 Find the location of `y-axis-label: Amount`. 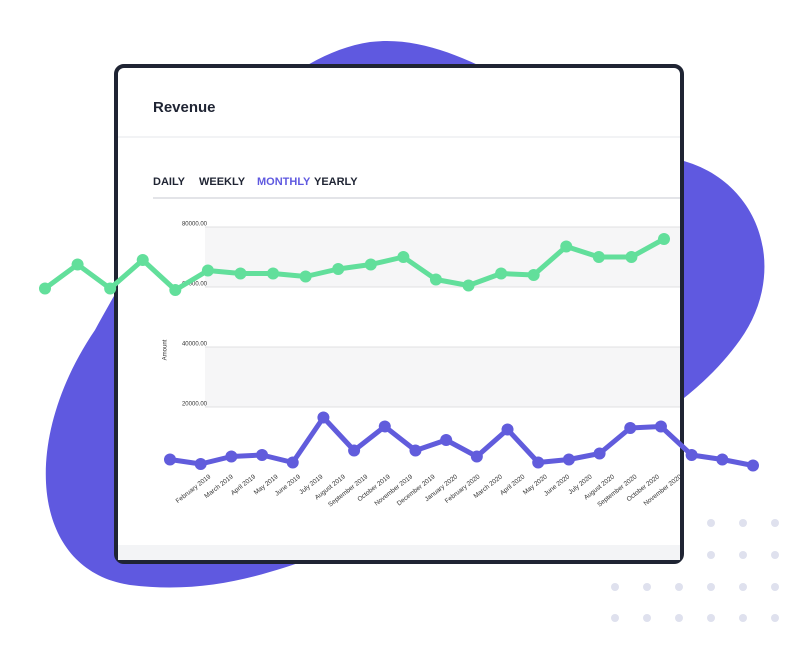

y-axis-label: Amount is located at coordinates (166, 349).